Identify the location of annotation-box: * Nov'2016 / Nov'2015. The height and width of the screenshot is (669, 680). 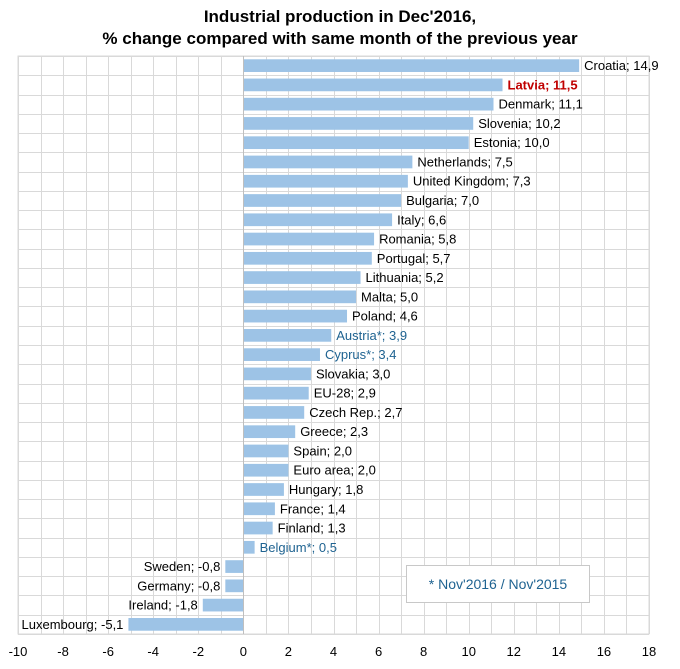
(498, 584).